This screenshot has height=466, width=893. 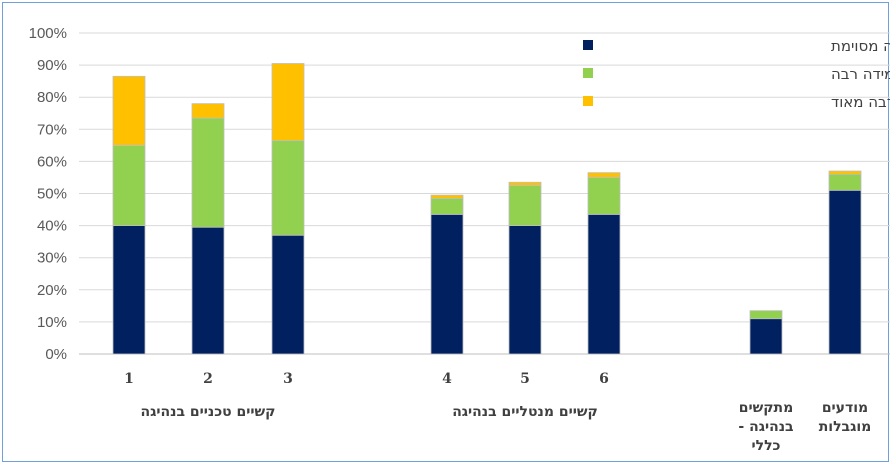 I want to click on x-axis: 1 2 3 4 5 6 מתקשים בנהיגה -כללי מודעים מוגבלות, so click(x=497, y=412).